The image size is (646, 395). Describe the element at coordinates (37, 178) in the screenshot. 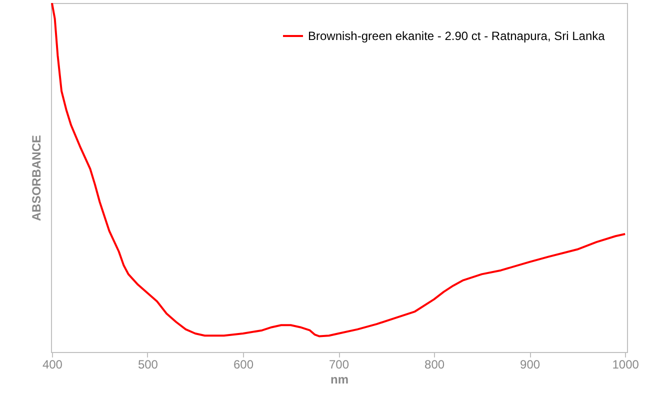

I see `y-axis-title: ABSORBANCE` at that location.